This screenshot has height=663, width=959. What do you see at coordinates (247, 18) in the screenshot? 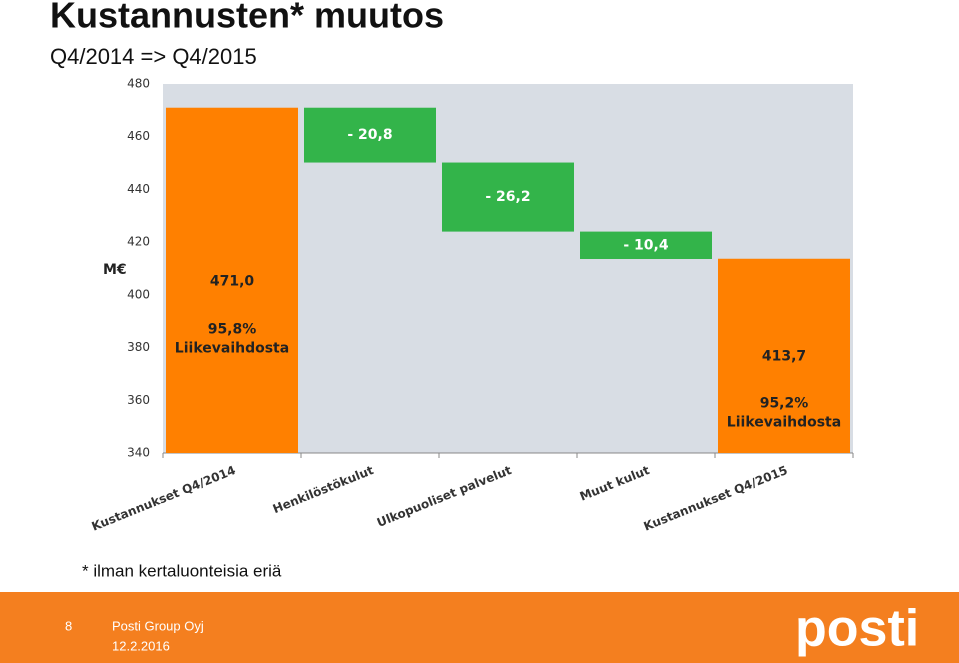
I see `title: Kustannusten* muutos` at bounding box center [247, 18].